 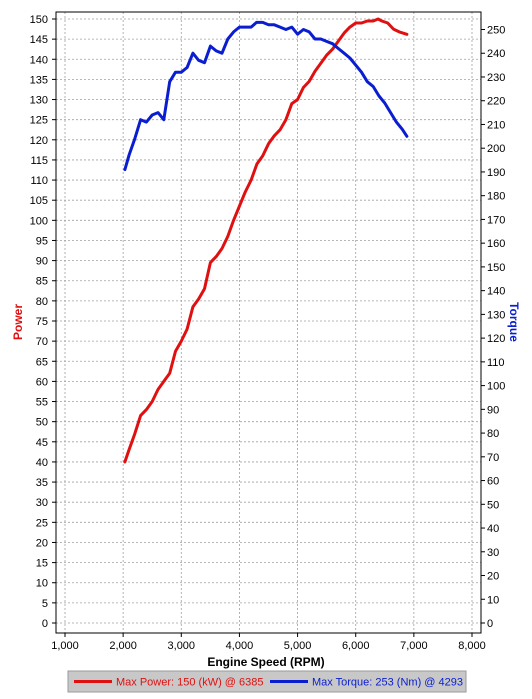 I want to click on left-tick-label: 150, so click(x=39, y=20).